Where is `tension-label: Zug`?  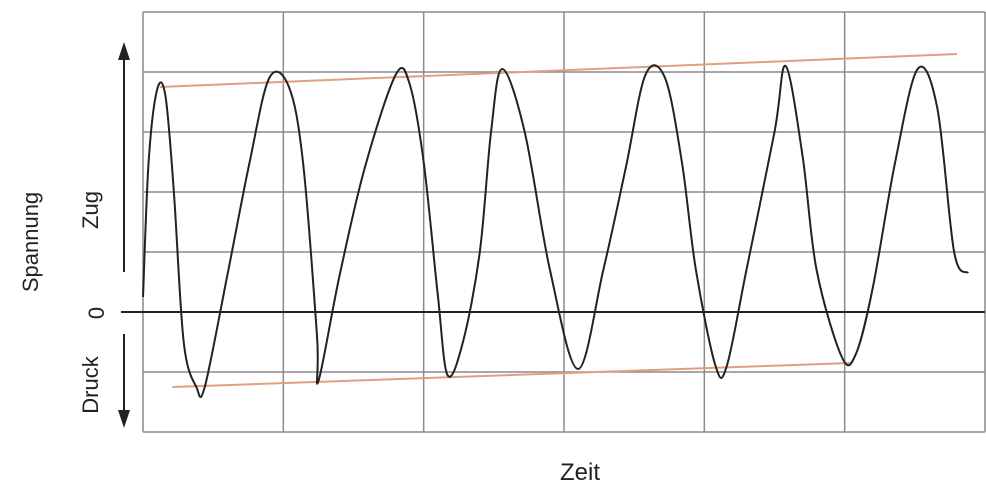 tension-label: Zug is located at coordinates (90, 210).